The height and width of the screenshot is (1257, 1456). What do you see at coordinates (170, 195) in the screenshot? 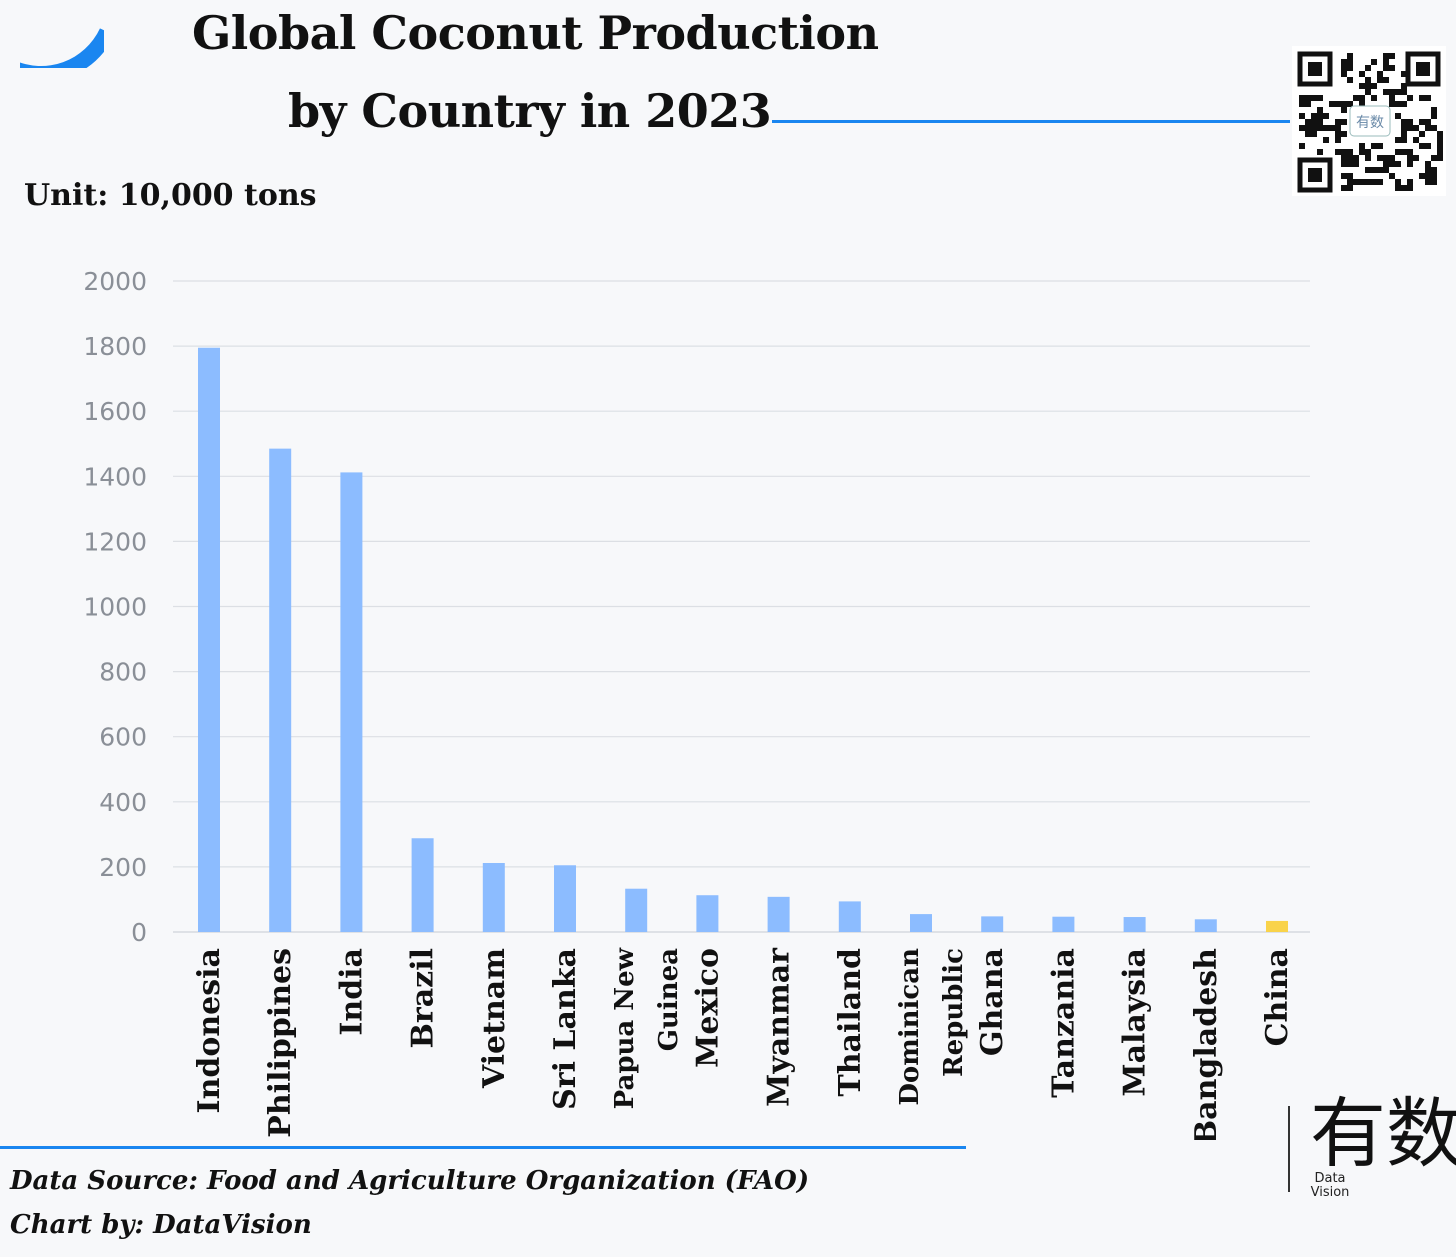
I see `unit-label: Unit: 10,000 tons` at bounding box center [170, 195].